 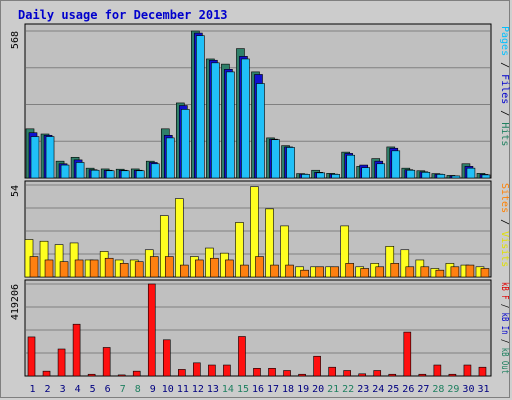 What do you see at coordinates (123, 389) in the screenshot?
I see `x-tick-label-day-7: 7` at bounding box center [123, 389].